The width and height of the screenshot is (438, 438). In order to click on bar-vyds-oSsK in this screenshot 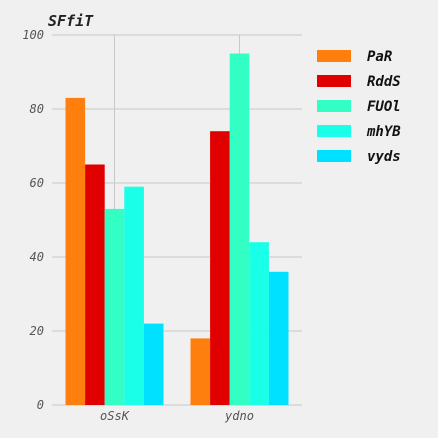, I will do `click(153, 364)`.